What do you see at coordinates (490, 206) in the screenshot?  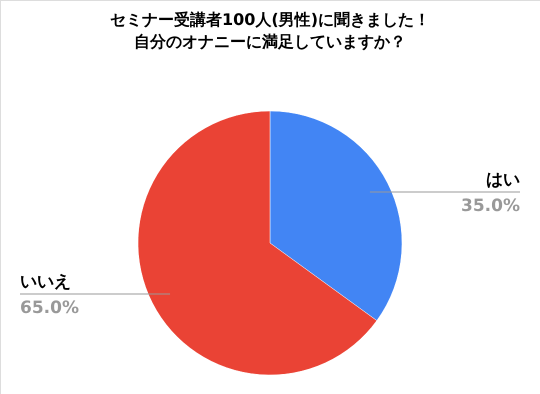 I see `data-label: 35.0%` at bounding box center [490, 206].